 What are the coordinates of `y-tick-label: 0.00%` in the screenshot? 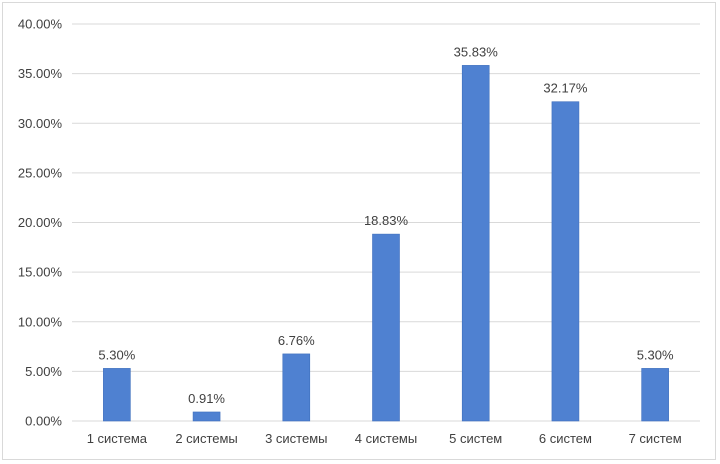 It's located at (43, 421).